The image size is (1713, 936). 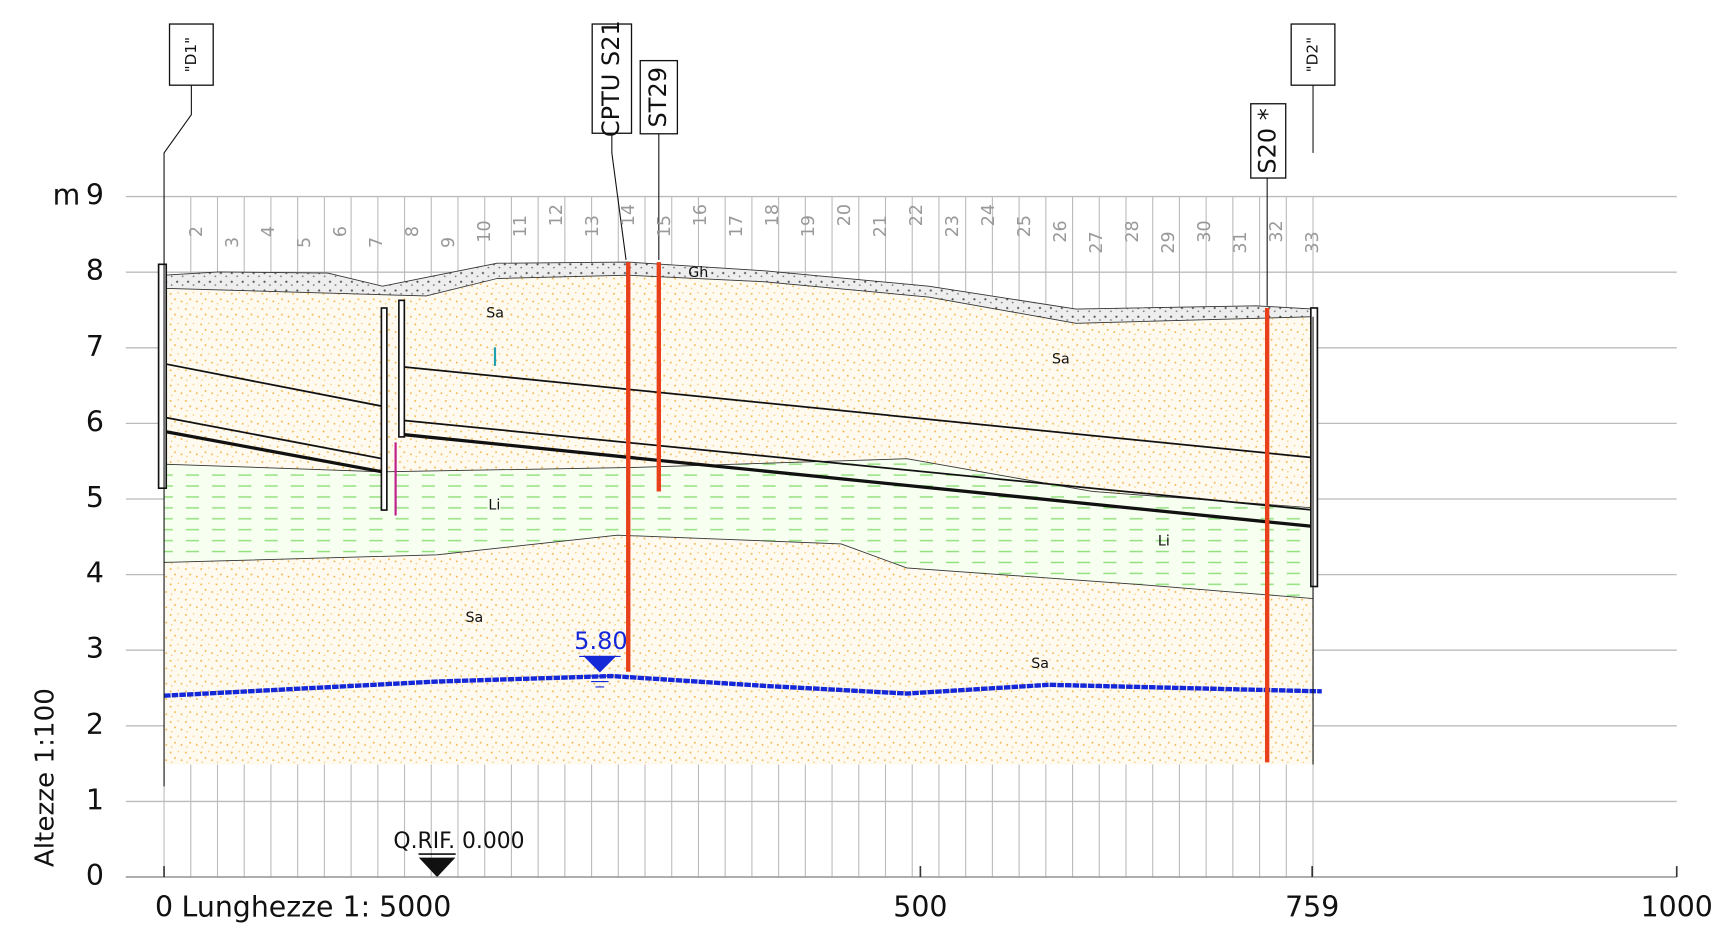 I want to click on section-number: 14, so click(x=629, y=215).